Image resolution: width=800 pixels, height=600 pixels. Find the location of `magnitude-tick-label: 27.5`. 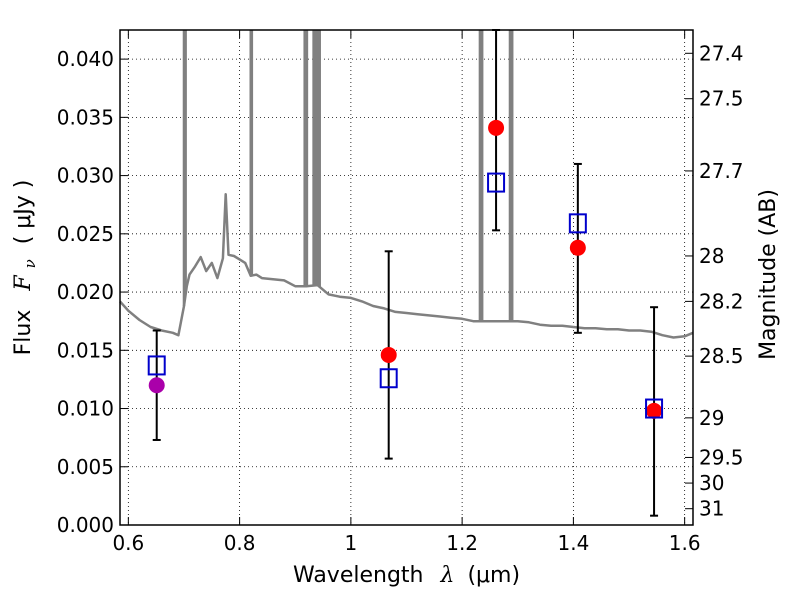

magnitude-tick-label: 27.5 is located at coordinates (721, 99).